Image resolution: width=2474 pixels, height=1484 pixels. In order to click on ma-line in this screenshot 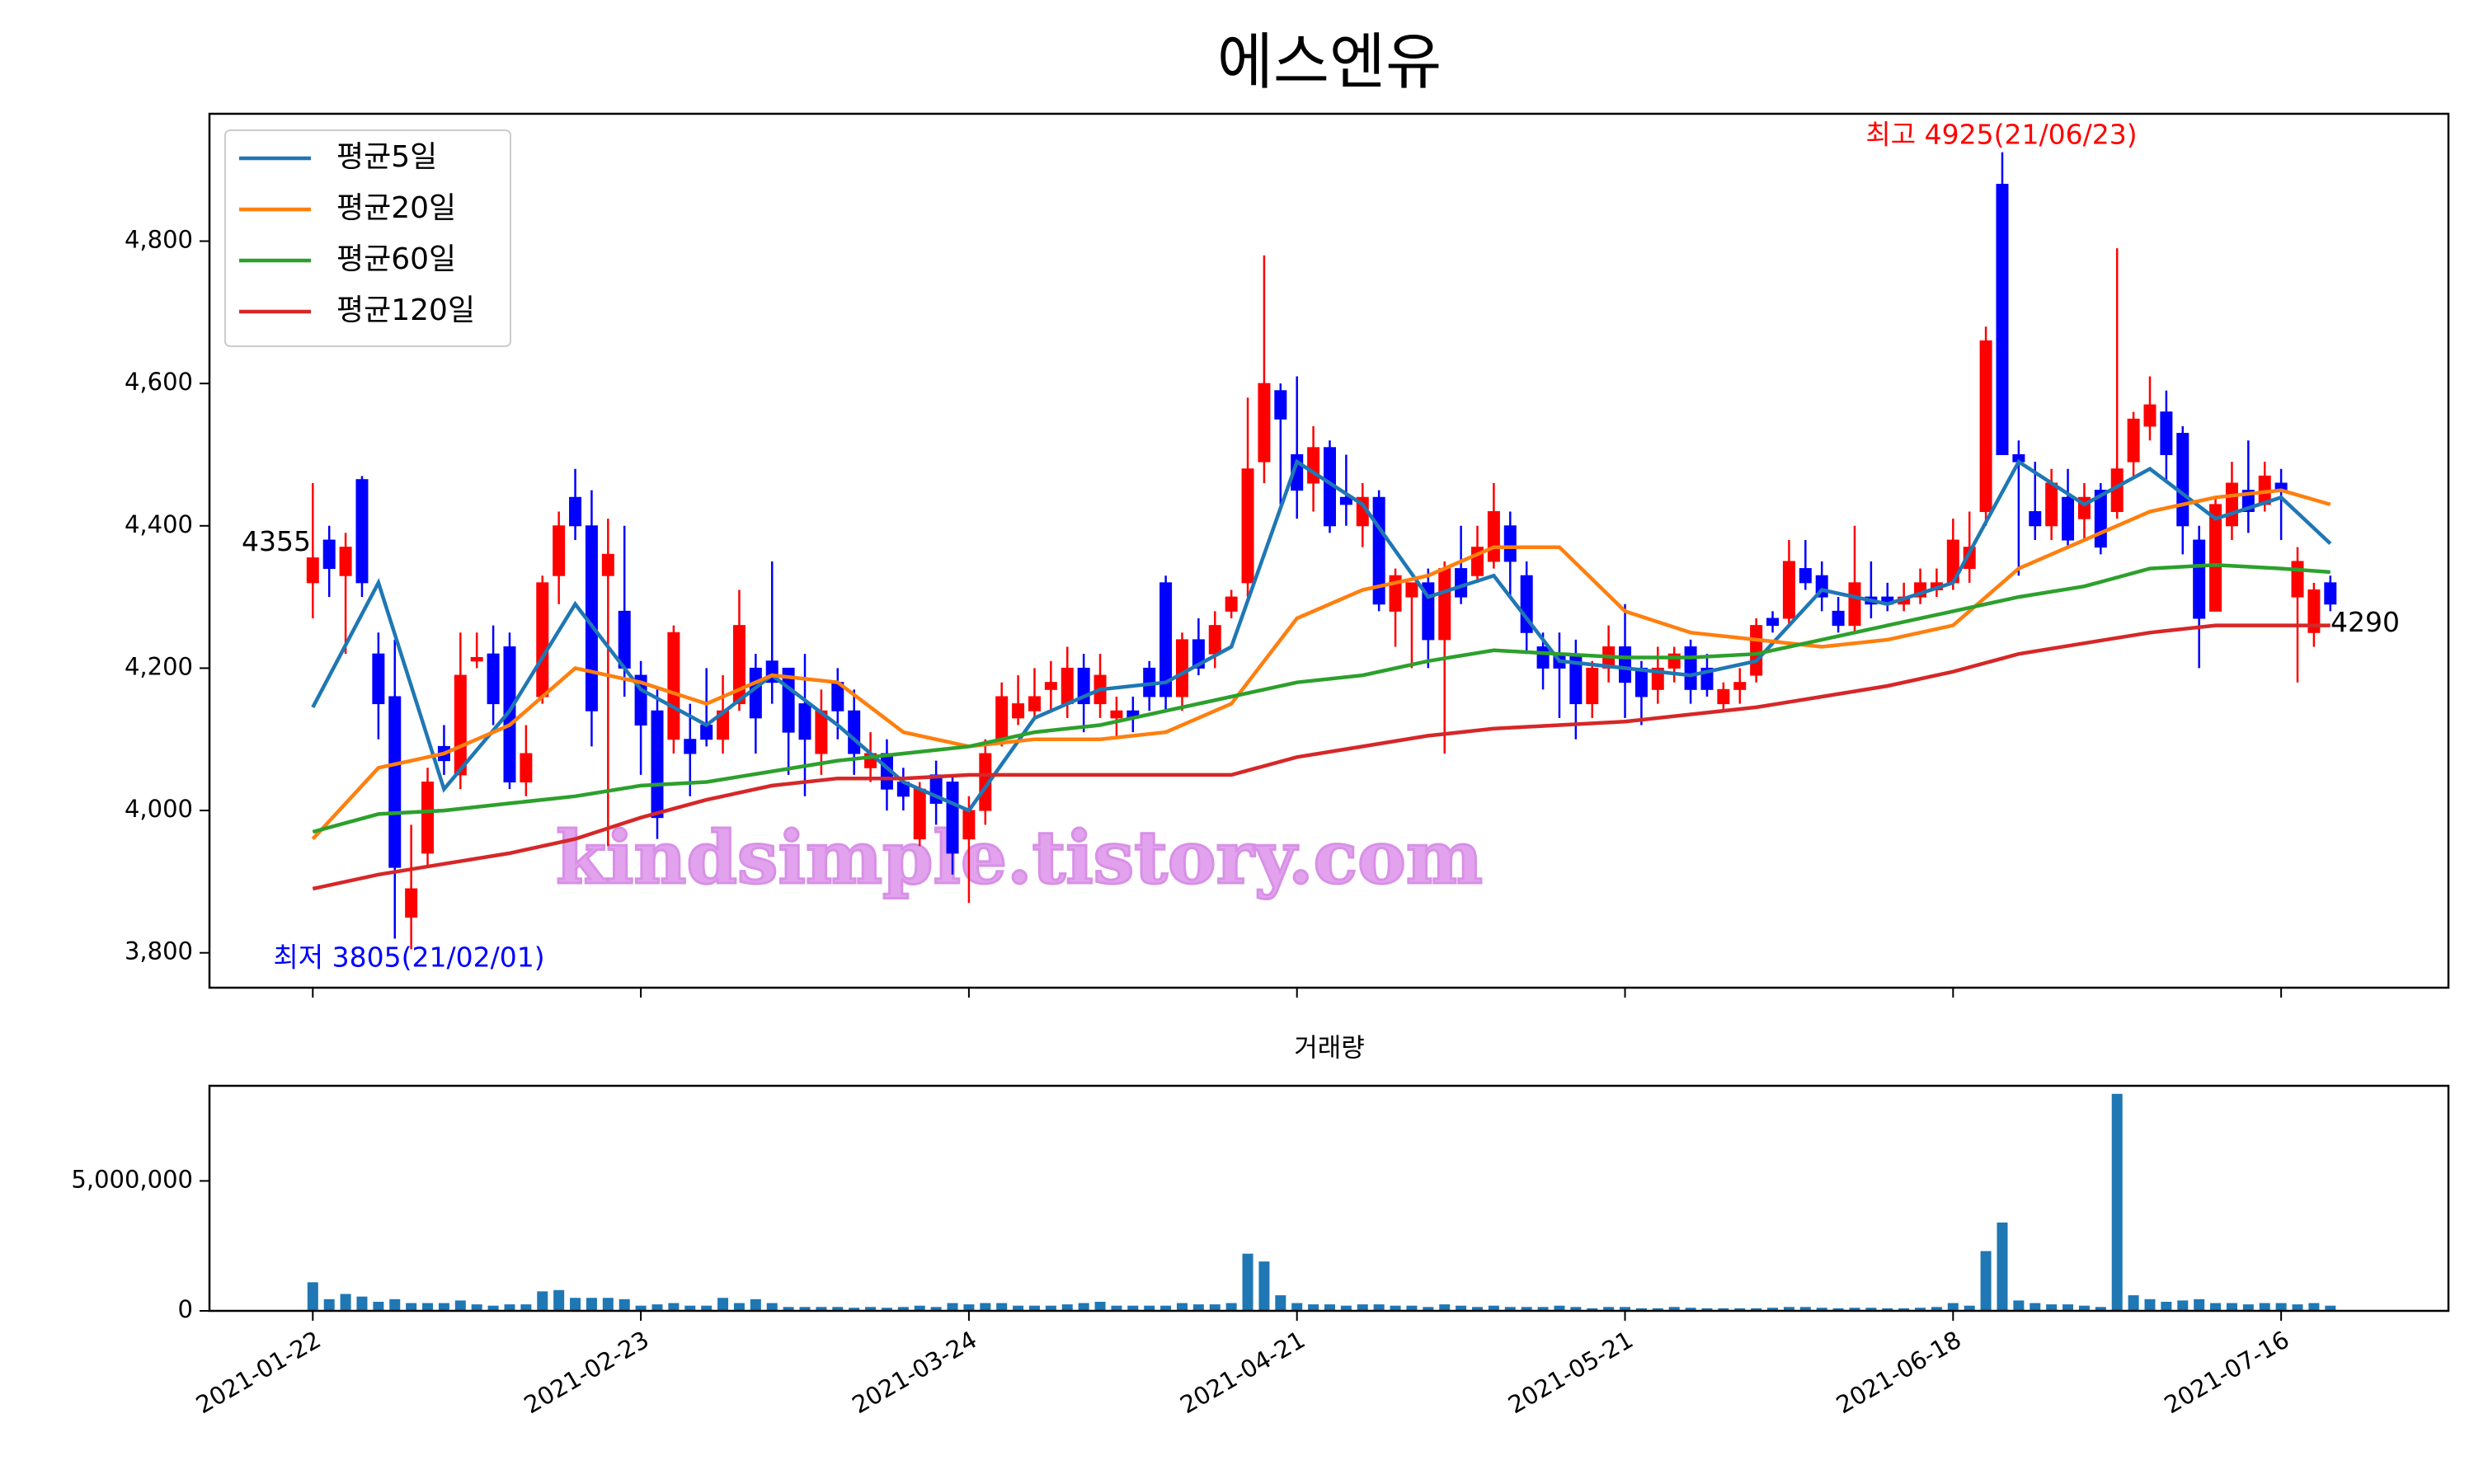, I will do `click(1321, 757)`.